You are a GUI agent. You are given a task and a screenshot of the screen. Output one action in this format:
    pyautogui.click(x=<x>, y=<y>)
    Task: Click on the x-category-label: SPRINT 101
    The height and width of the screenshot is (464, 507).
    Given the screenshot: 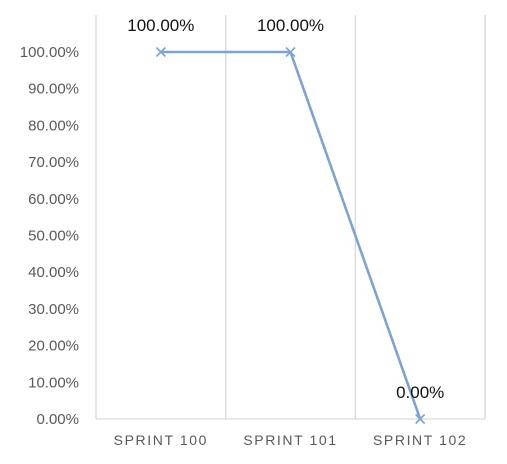 What is the action you would take?
    pyautogui.click(x=290, y=440)
    